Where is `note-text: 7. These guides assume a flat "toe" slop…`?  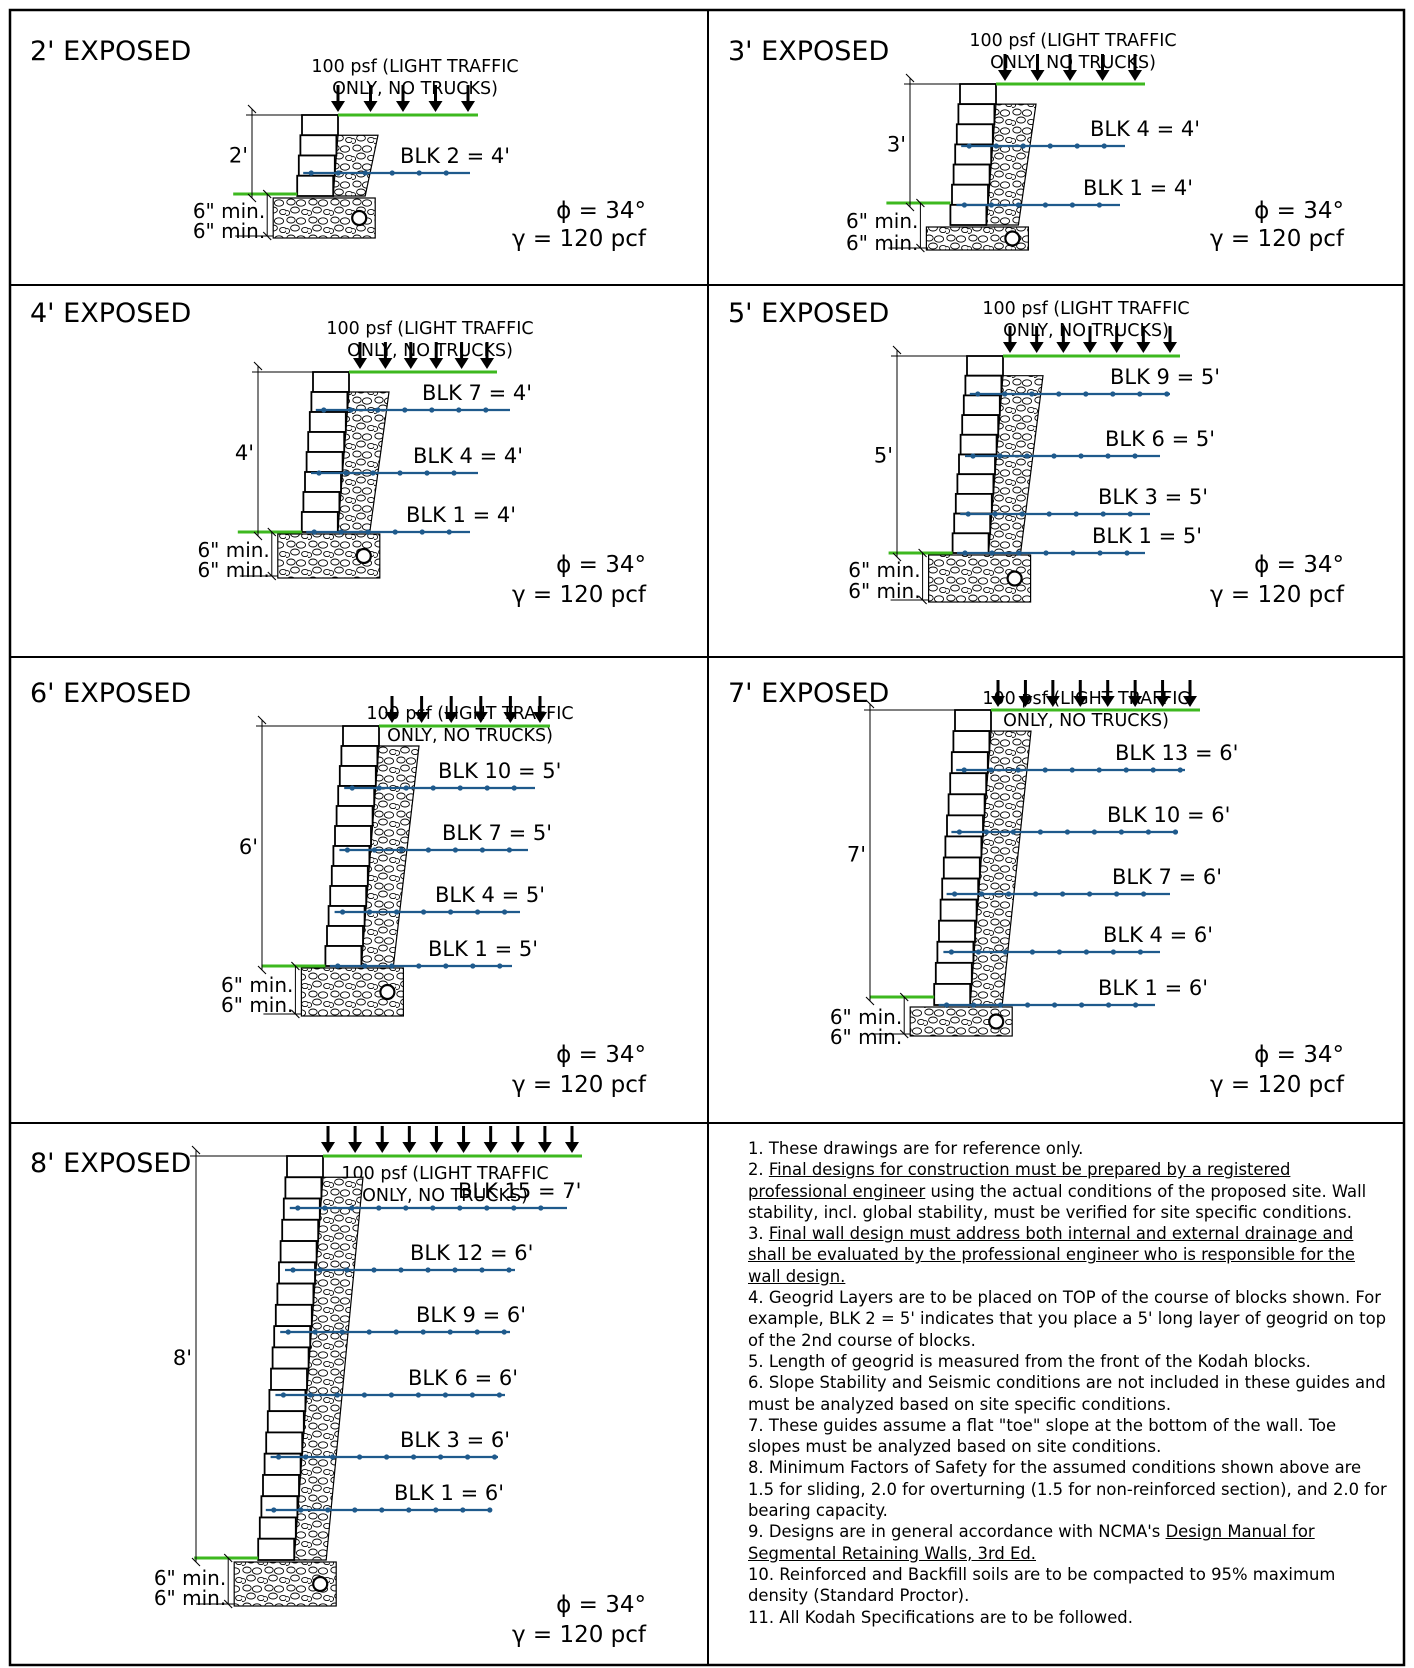 note-text: 7. These guides assume a flat "toe" slop… is located at coordinates (1042, 1436).